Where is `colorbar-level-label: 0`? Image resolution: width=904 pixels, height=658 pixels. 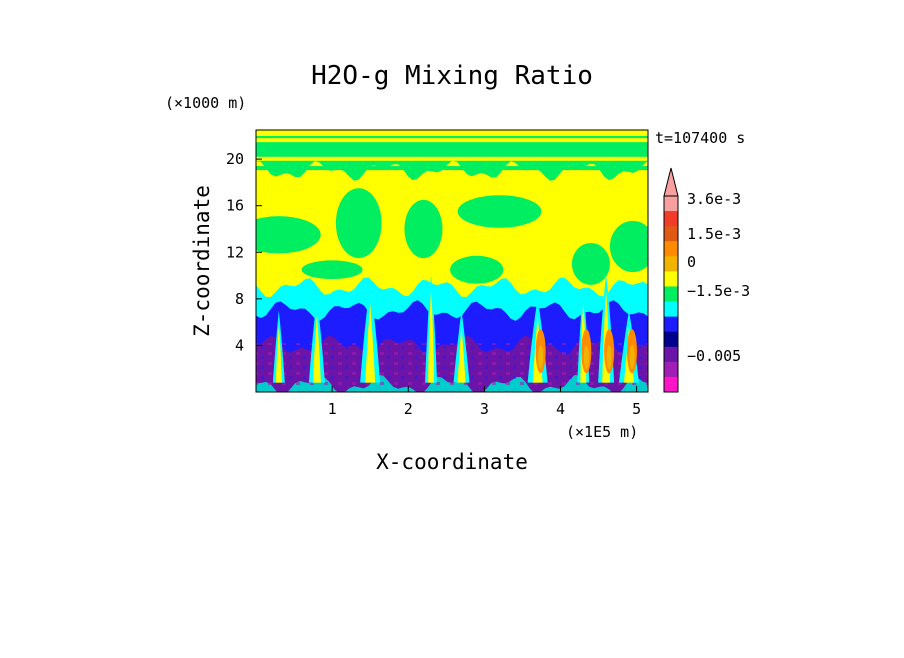
colorbar-level-label: 0 is located at coordinates (691, 262).